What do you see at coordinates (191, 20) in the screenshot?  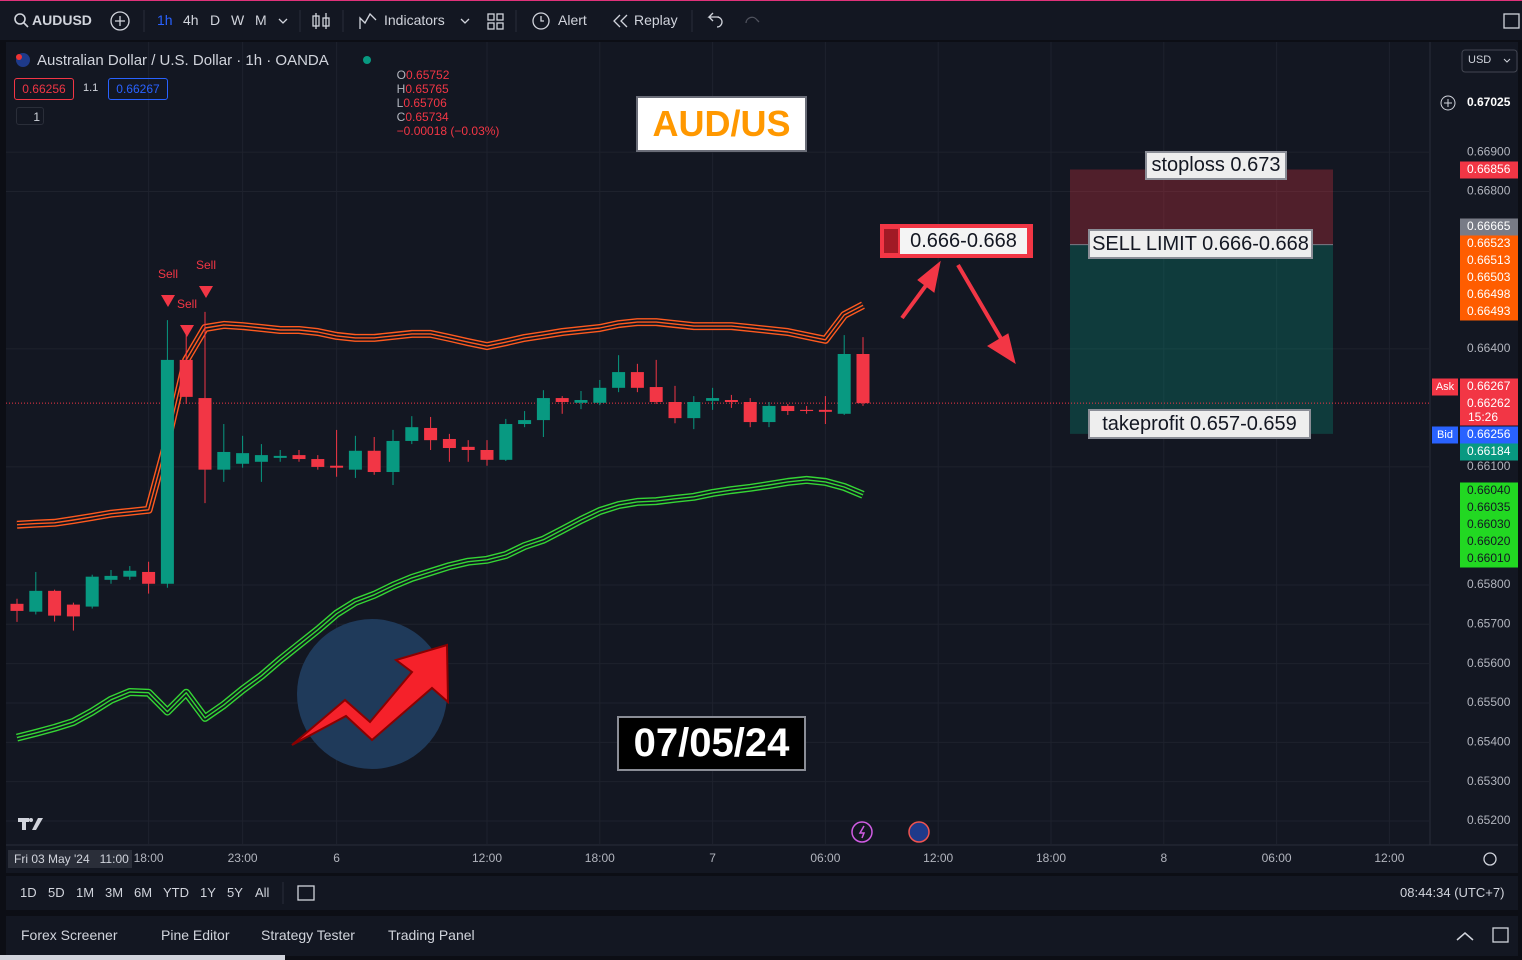 I see `interval: 4h` at bounding box center [191, 20].